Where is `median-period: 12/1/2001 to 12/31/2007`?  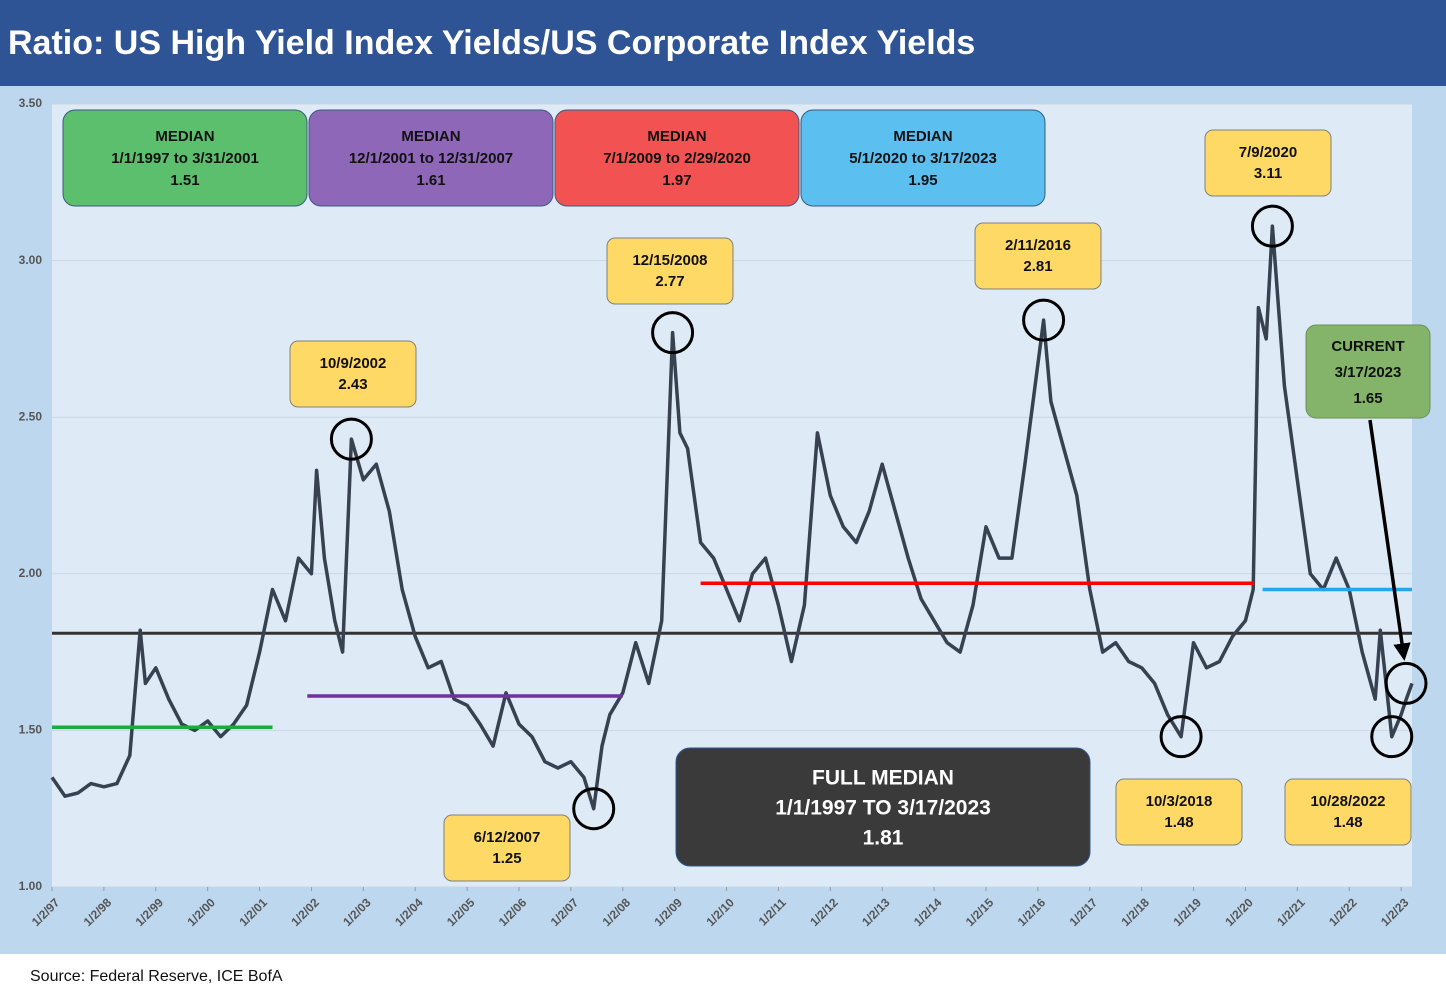 median-period: 12/1/2001 to 12/31/2007 is located at coordinates (431, 158).